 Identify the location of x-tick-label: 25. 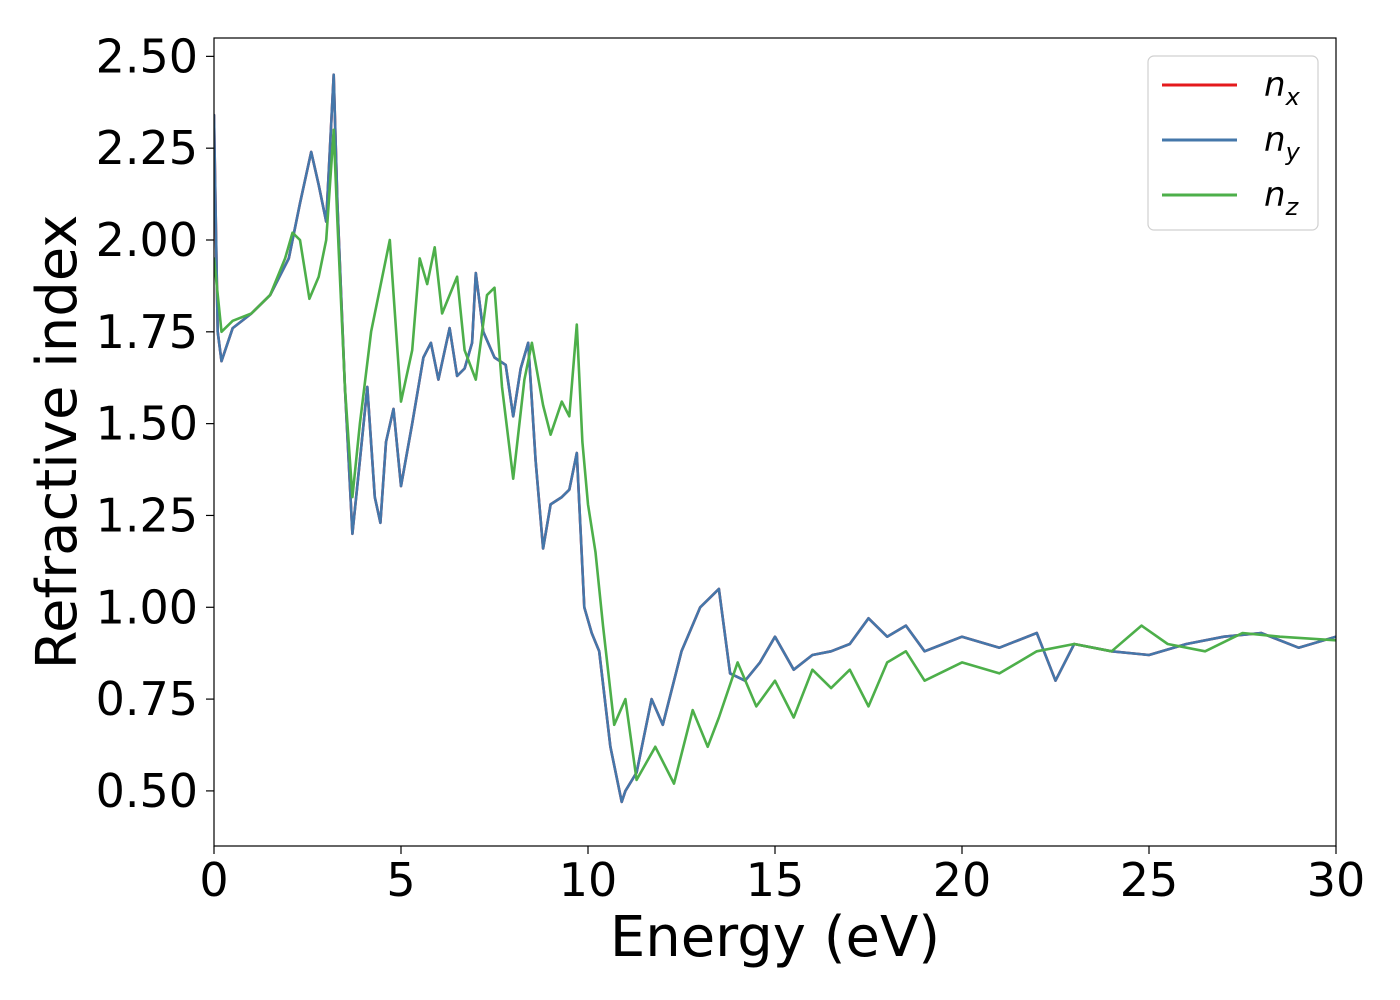
(1149, 880).